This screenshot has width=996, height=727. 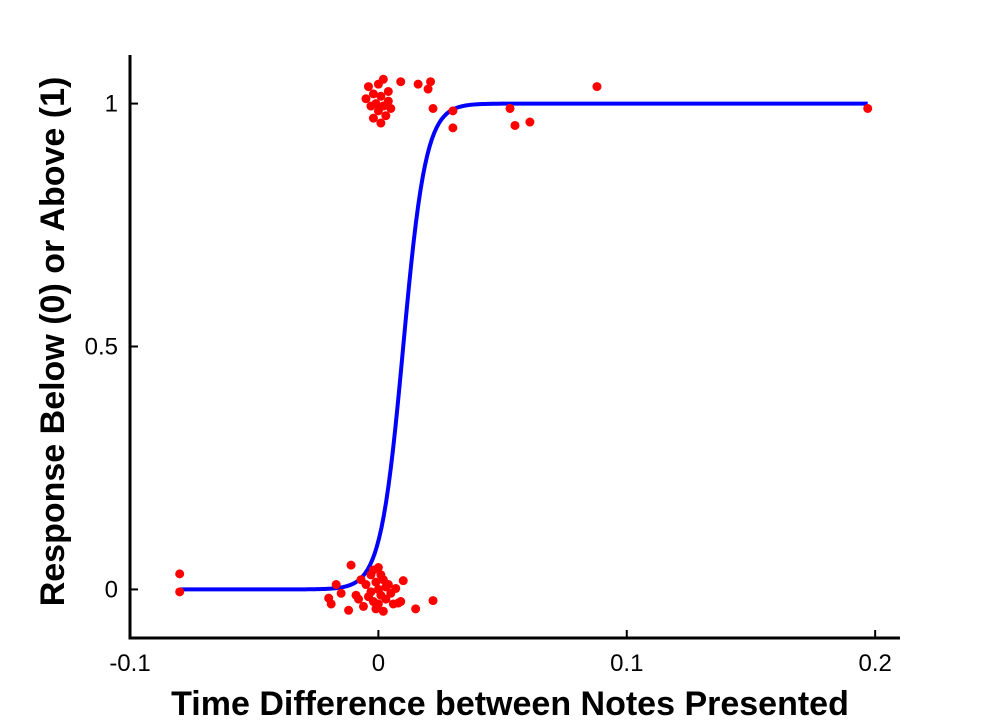 I want to click on y-tick-label: 1, so click(x=111, y=104).